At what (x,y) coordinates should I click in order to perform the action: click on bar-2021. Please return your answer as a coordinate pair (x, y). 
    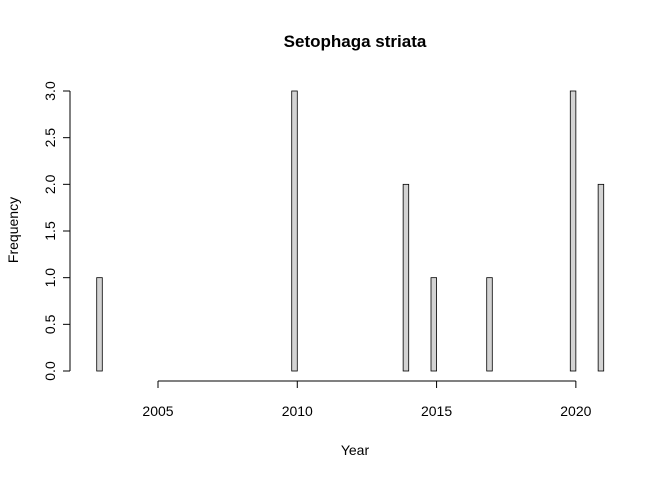
    Looking at the image, I should click on (601, 277).